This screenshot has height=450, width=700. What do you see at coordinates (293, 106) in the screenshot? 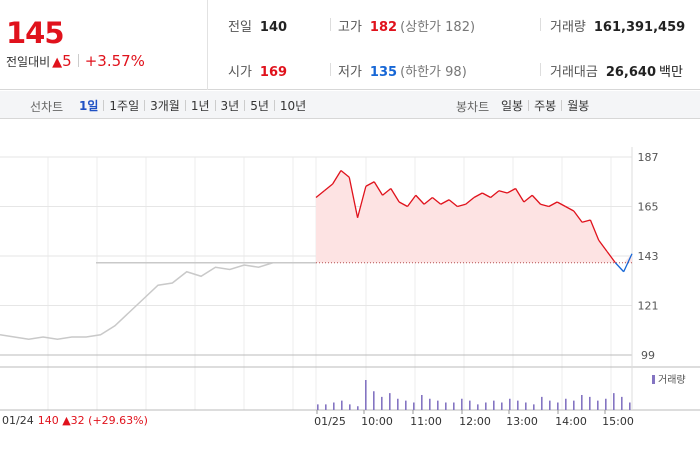
I see `tab-10y: 10년` at bounding box center [293, 106].